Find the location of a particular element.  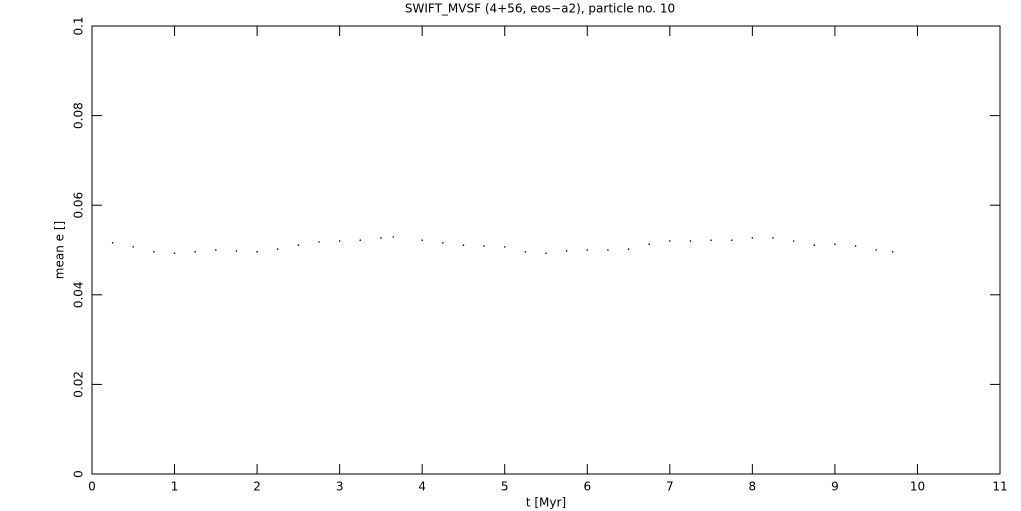

y-tick-label: 0 is located at coordinates (79, 474).